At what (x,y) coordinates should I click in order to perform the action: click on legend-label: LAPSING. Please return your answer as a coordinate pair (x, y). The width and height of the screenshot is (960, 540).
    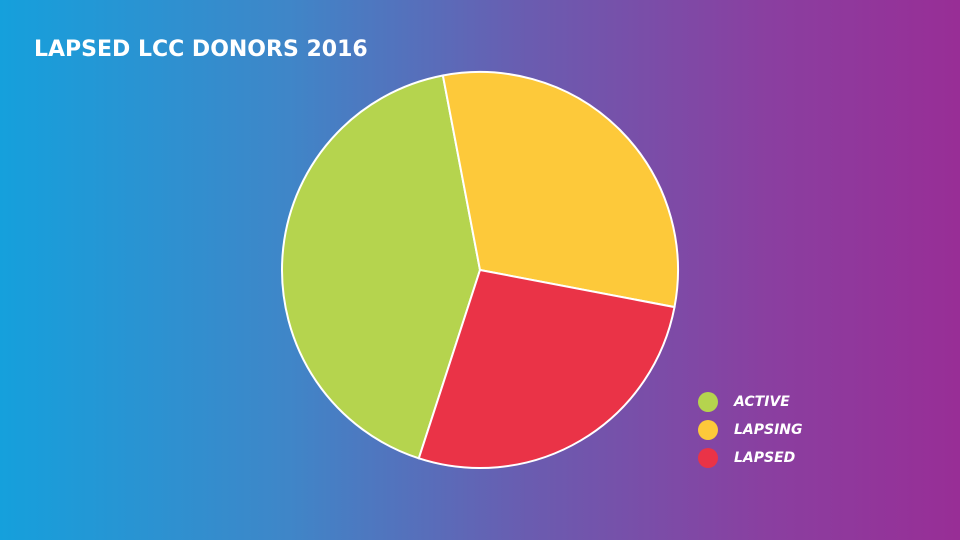
    Looking at the image, I should click on (768, 430).